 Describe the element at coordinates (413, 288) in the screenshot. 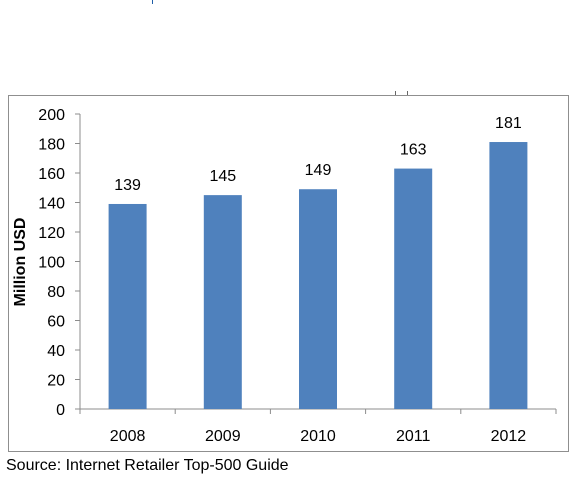

I see `bar-2011` at that location.